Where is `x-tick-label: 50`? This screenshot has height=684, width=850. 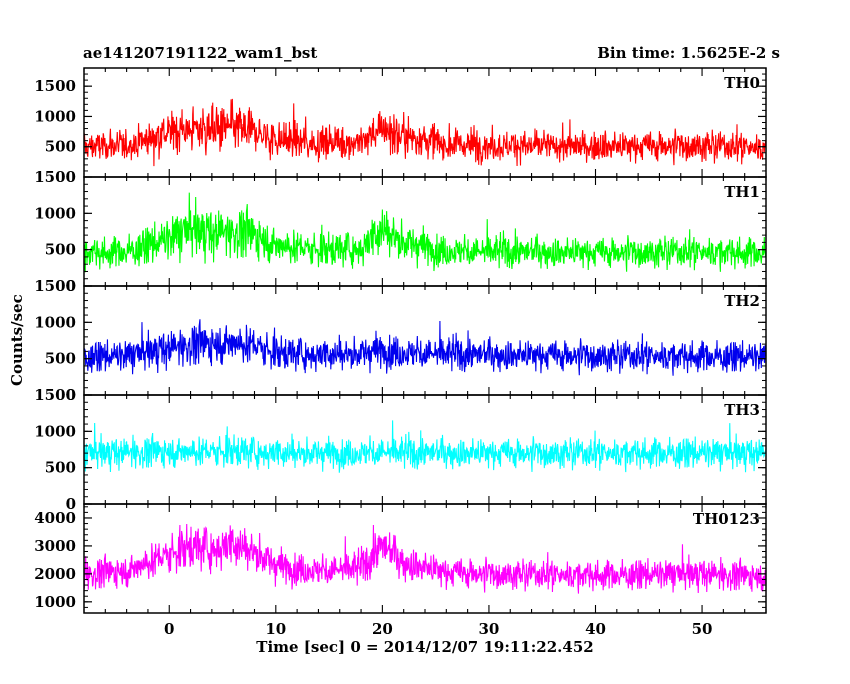 x-tick-label: 50 is located at coordinates (702, 629).